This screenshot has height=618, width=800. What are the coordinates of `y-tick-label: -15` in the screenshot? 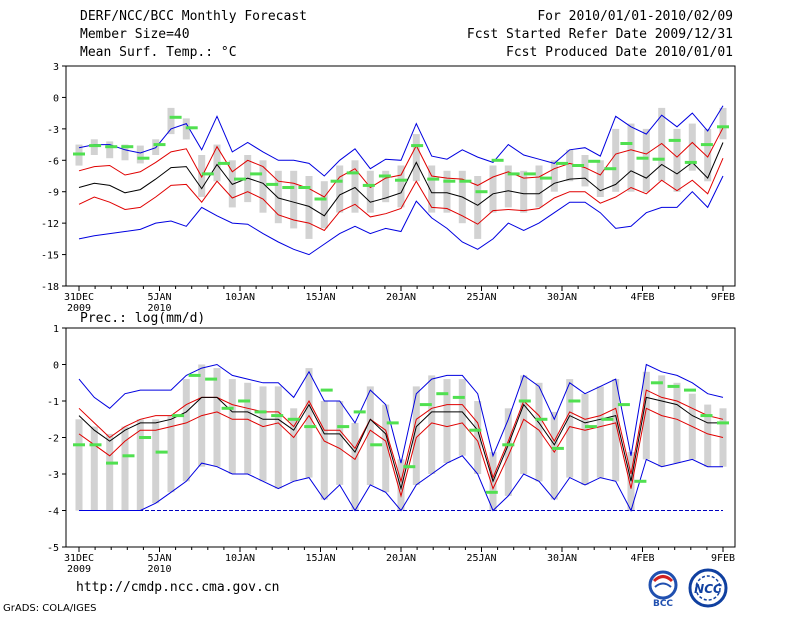 It's located at (50, 256).